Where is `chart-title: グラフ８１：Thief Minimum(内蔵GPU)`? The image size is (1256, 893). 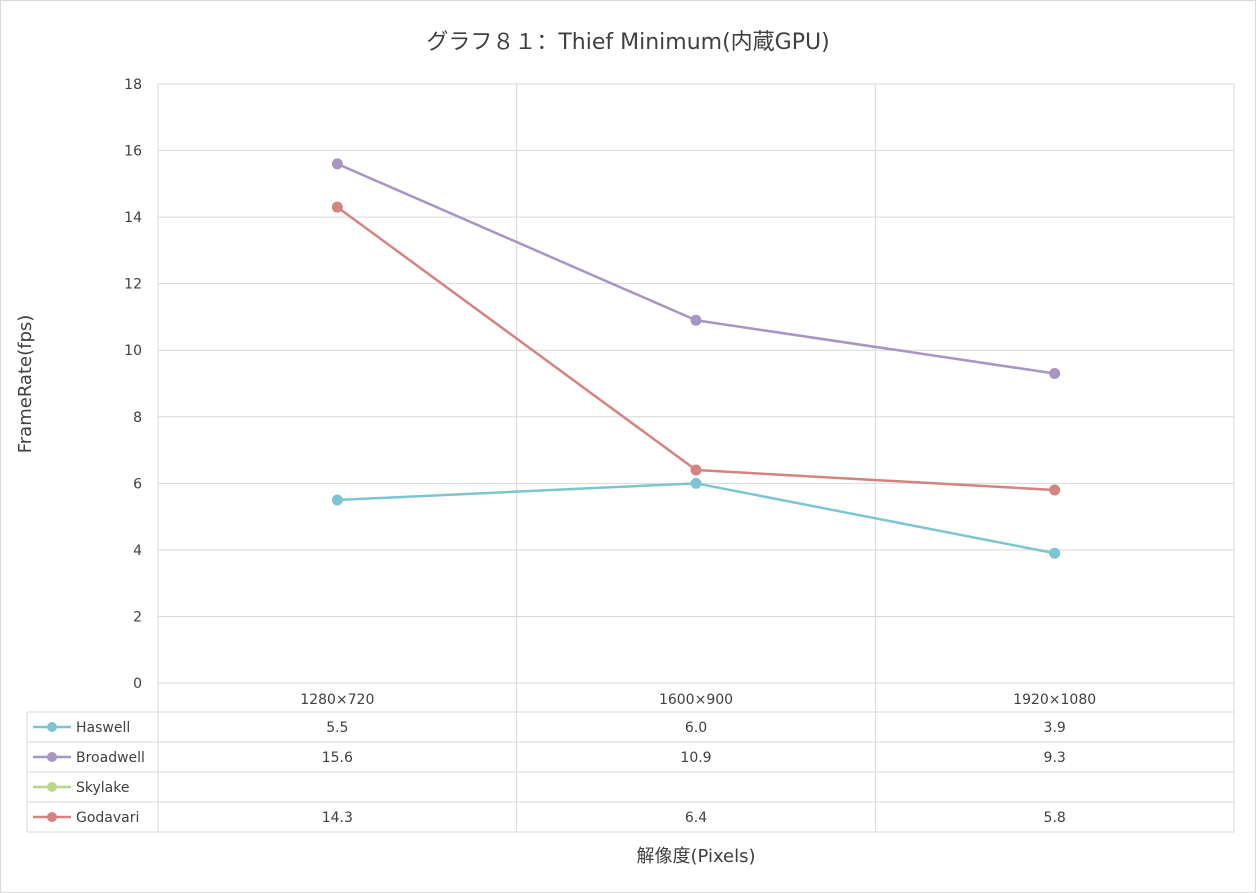
chart-title: グラフ８１：Thief Minimum(内蔵GPU) is located at coordinates (627, 42).